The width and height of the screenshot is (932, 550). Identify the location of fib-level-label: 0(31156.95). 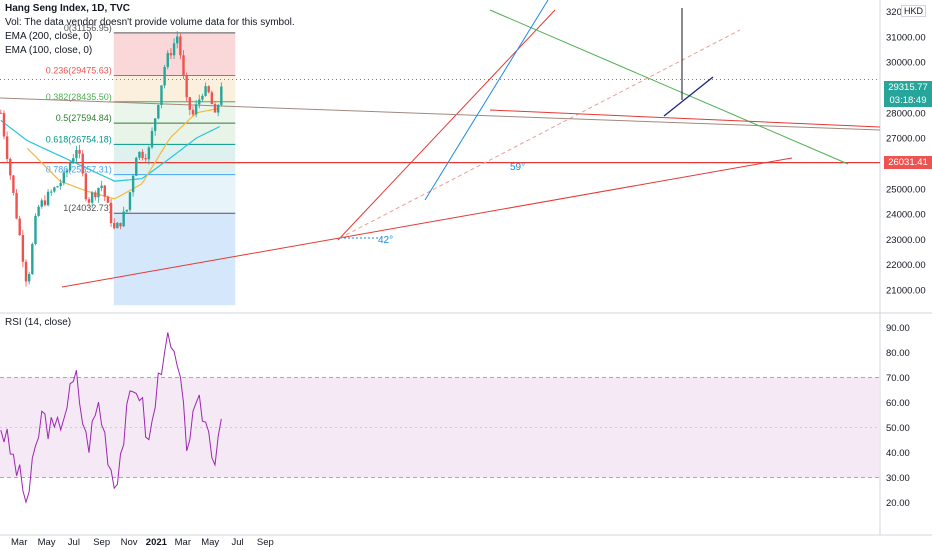
(88, 28).